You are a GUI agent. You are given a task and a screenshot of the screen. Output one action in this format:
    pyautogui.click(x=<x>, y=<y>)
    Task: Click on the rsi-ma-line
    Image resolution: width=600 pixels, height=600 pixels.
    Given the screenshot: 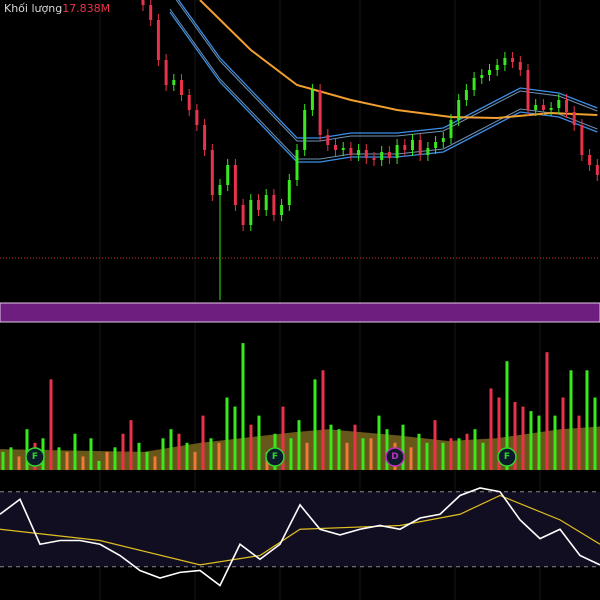 What is the action you would take?
    pyautogui.click(x=300, y=530)
    